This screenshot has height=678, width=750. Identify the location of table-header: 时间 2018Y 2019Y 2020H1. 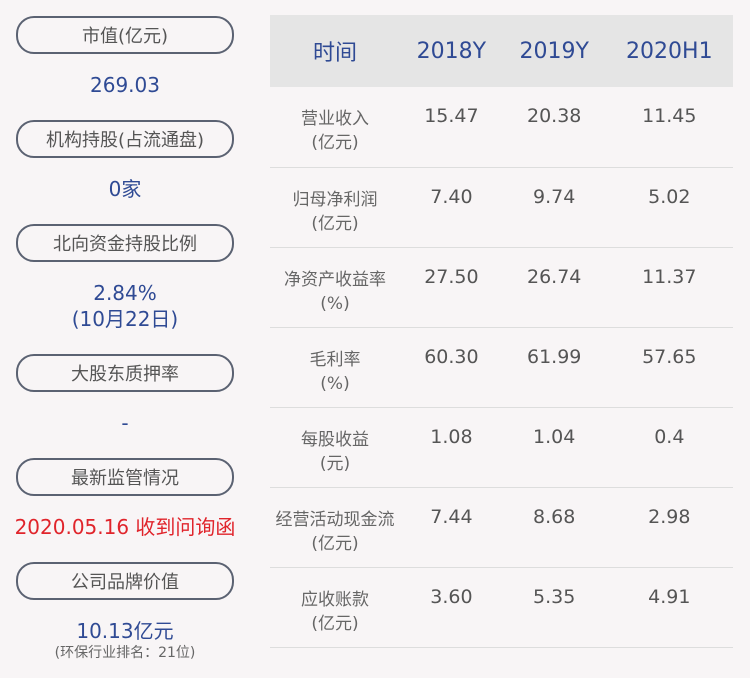
(501, 51).